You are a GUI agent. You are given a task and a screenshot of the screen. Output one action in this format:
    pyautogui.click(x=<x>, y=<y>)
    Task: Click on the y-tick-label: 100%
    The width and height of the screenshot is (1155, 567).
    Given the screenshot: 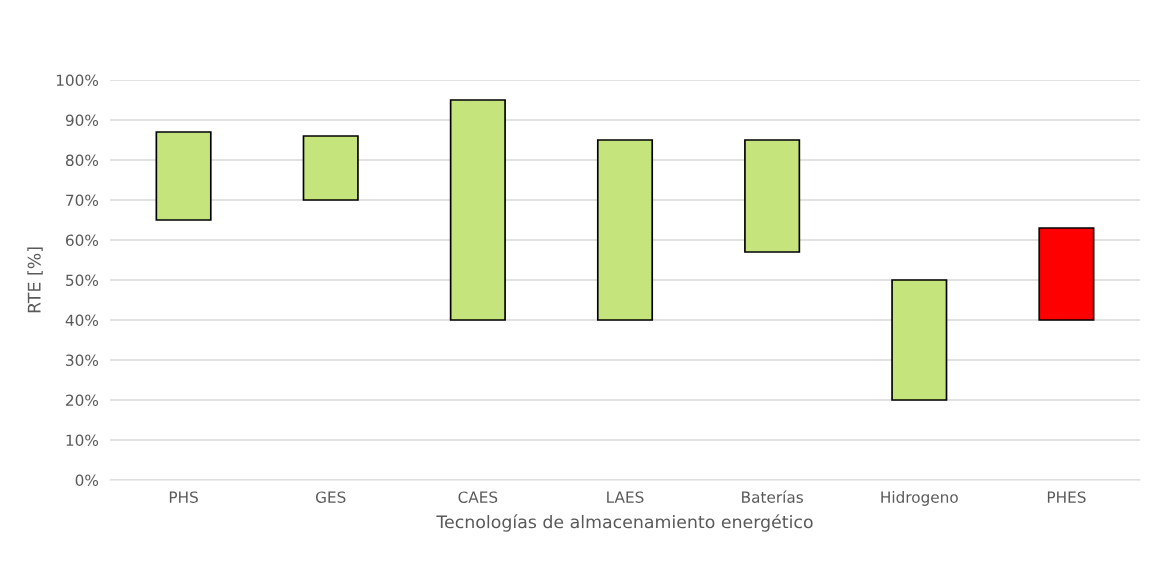 What is the action you would take?
    pyautogui.click(x=77, y=80)
    